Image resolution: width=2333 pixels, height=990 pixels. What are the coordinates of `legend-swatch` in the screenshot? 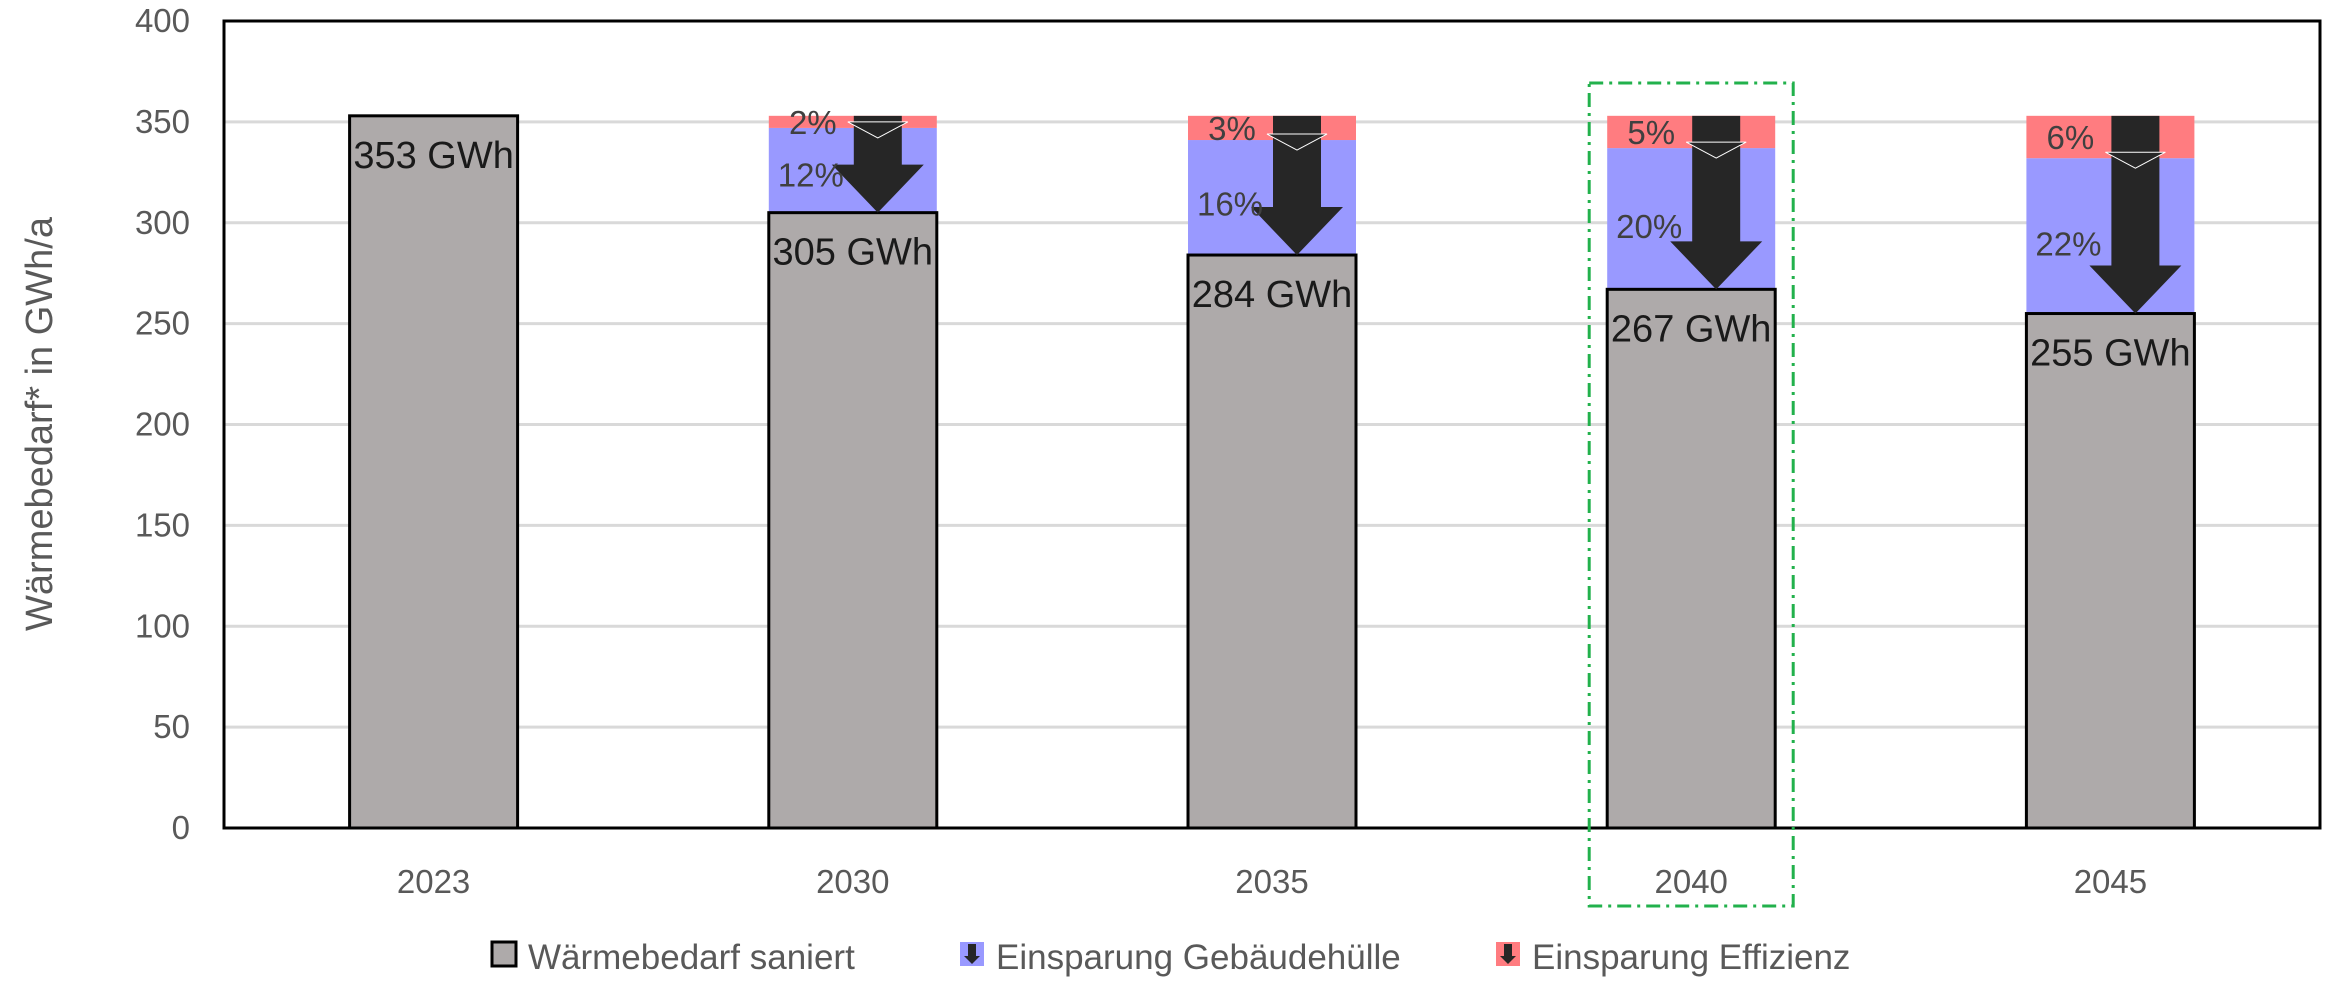 It's located at (504, 954).